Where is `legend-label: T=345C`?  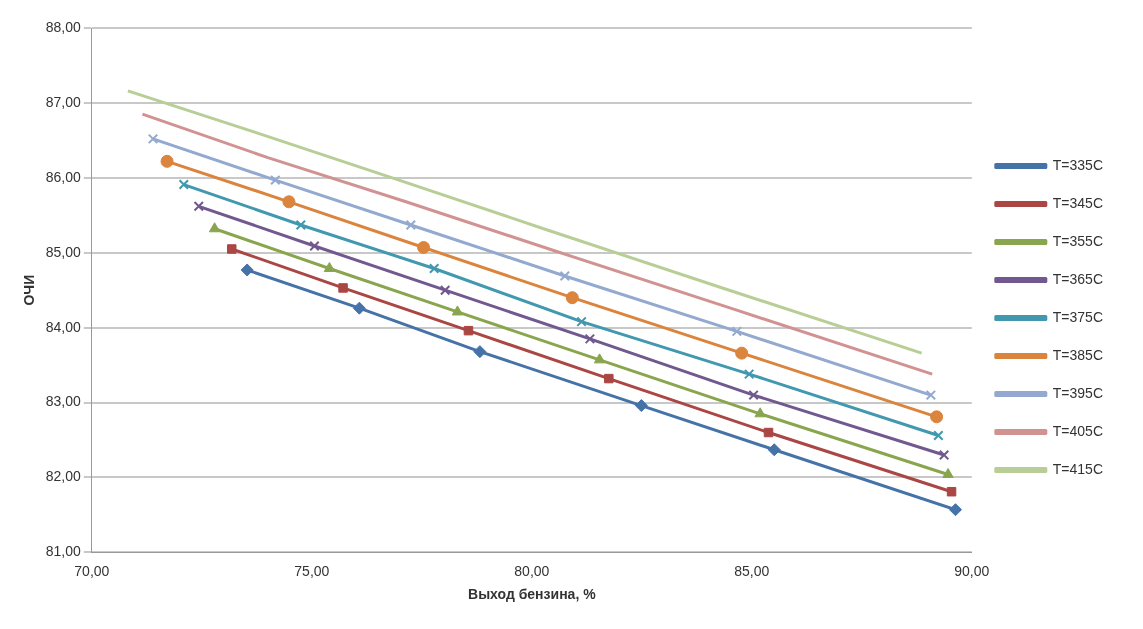
legend-label: T=345C is located at coordinates (1078, 202).